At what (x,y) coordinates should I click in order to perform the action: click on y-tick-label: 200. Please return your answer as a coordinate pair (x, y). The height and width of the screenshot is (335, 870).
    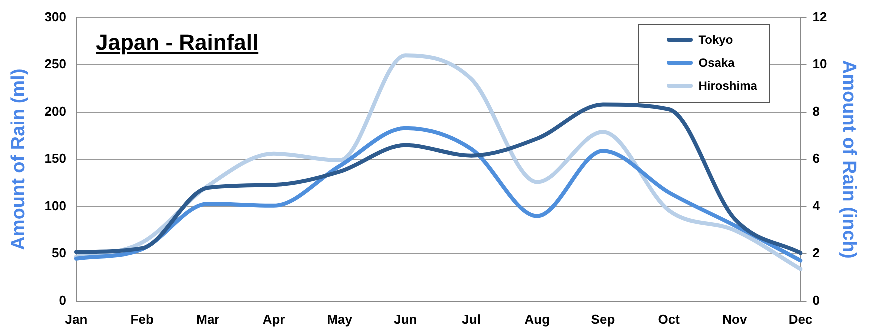
    Looking at the image, I should click on (55, 111).